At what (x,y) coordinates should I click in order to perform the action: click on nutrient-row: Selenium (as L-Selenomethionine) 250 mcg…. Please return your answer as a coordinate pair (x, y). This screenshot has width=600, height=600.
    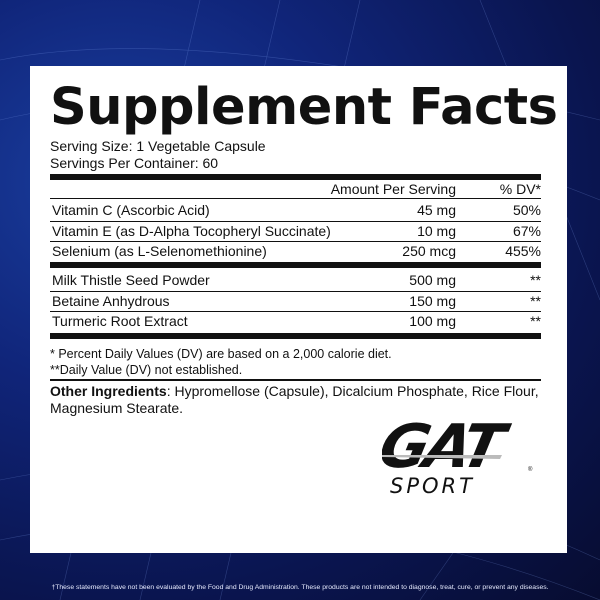
    Looking at the image, I should click on (295, 251).